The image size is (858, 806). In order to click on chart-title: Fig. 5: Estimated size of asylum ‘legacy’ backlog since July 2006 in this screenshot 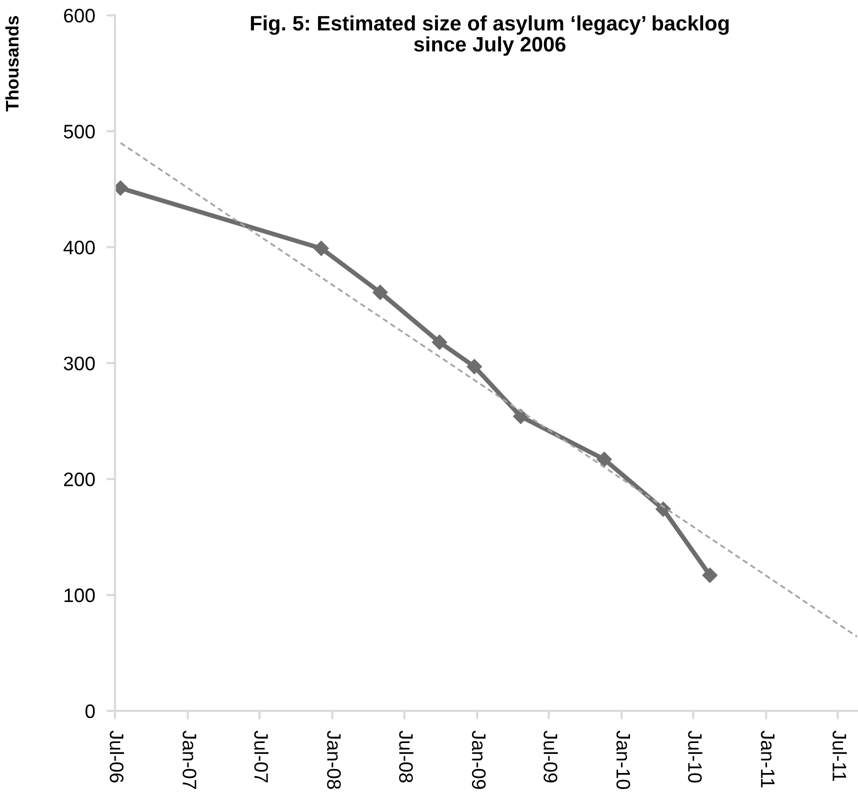, I will do `click(489, 35)`.